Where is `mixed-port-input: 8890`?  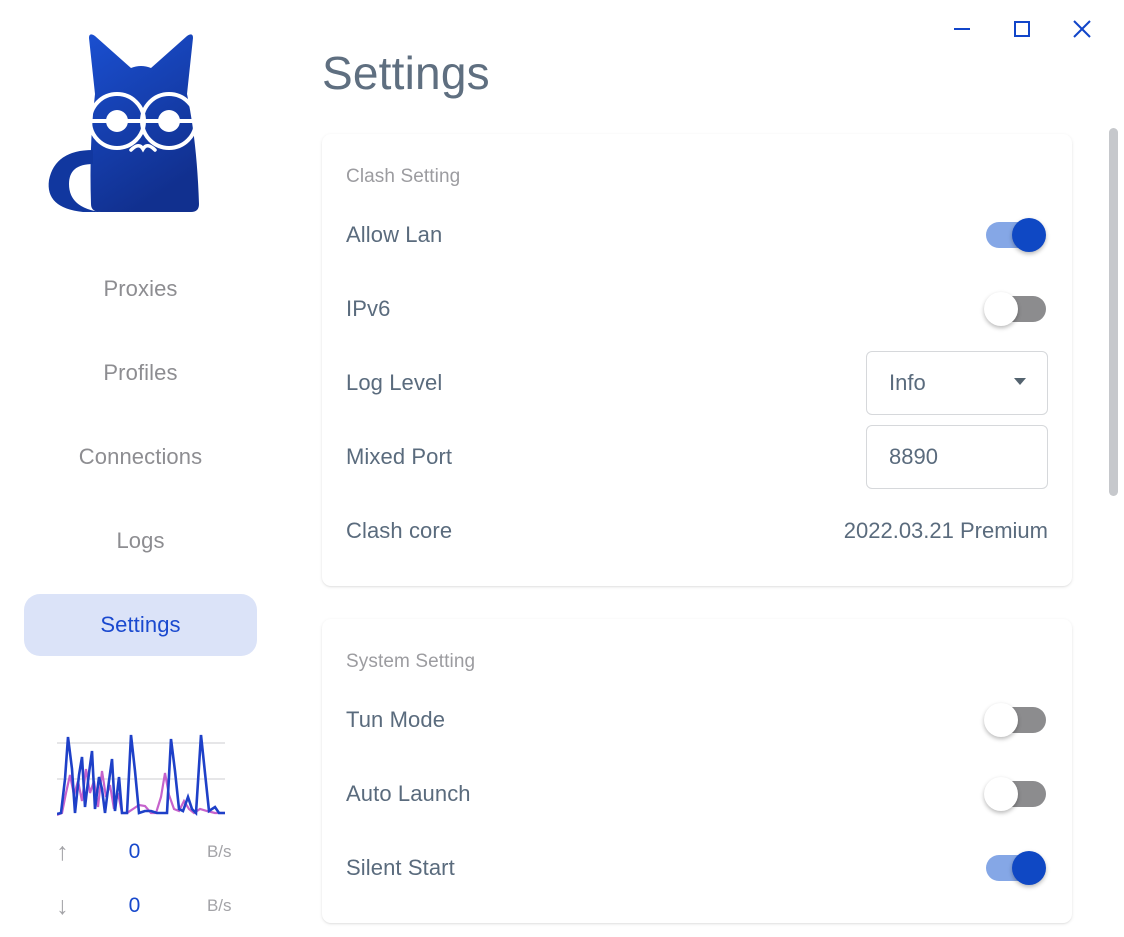
mixed-port-input: 8890 is located at coordinates (957, 457).